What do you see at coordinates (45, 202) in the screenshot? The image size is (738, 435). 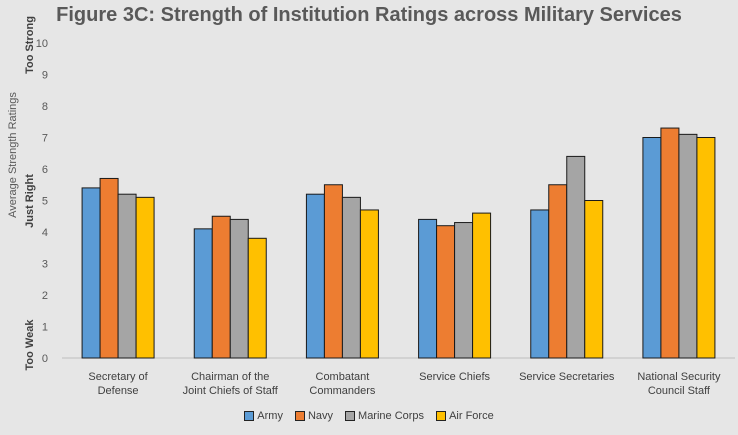 I see `y-tick-label: 5` at bounding box center [45, 202].